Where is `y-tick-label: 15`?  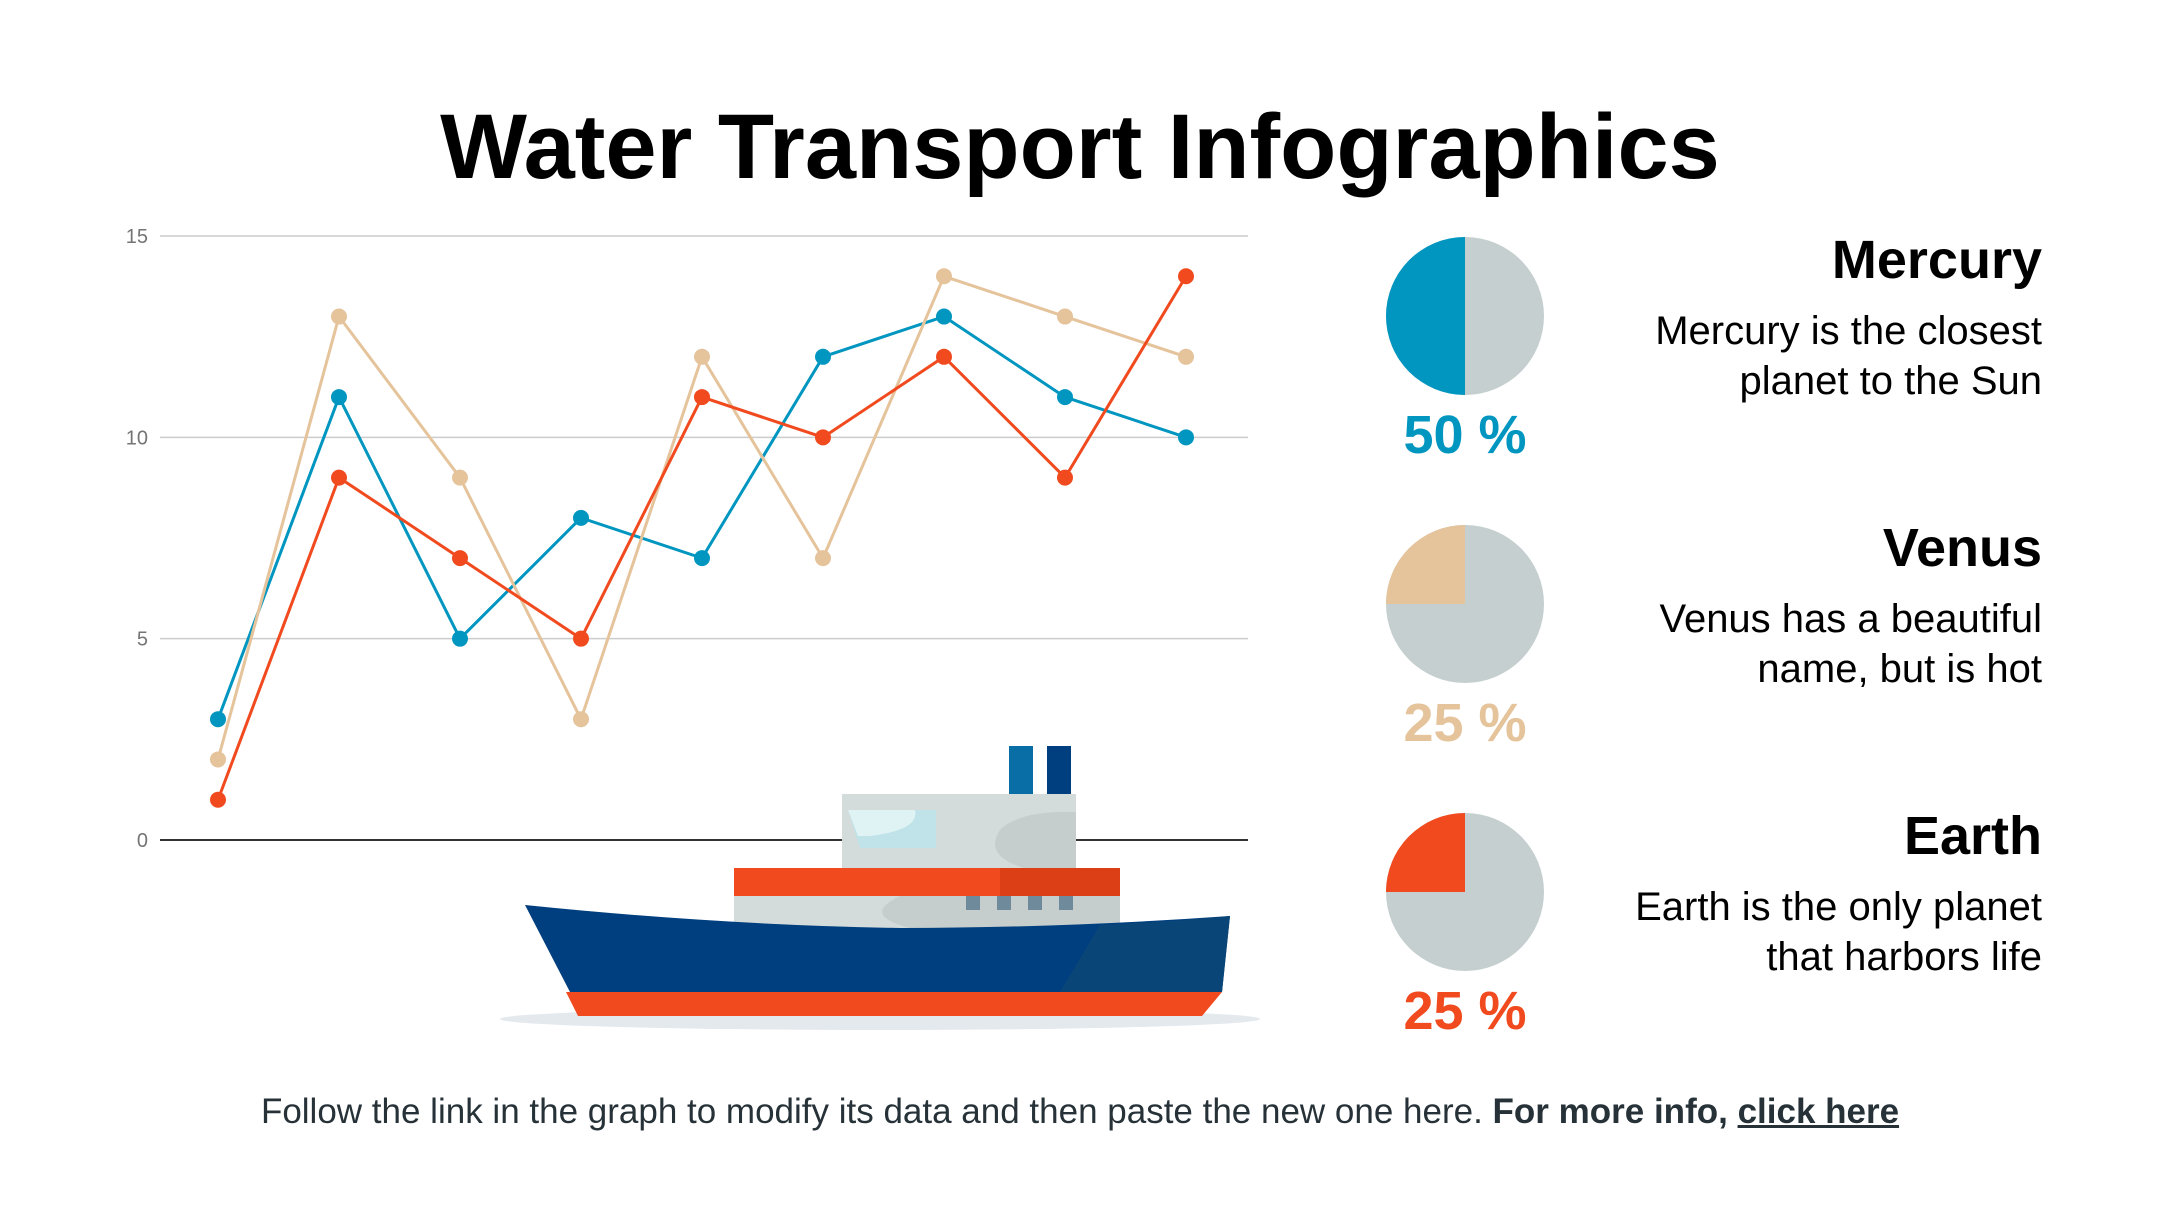
y-tick-label: 15 is located at coordinates (137, 237).